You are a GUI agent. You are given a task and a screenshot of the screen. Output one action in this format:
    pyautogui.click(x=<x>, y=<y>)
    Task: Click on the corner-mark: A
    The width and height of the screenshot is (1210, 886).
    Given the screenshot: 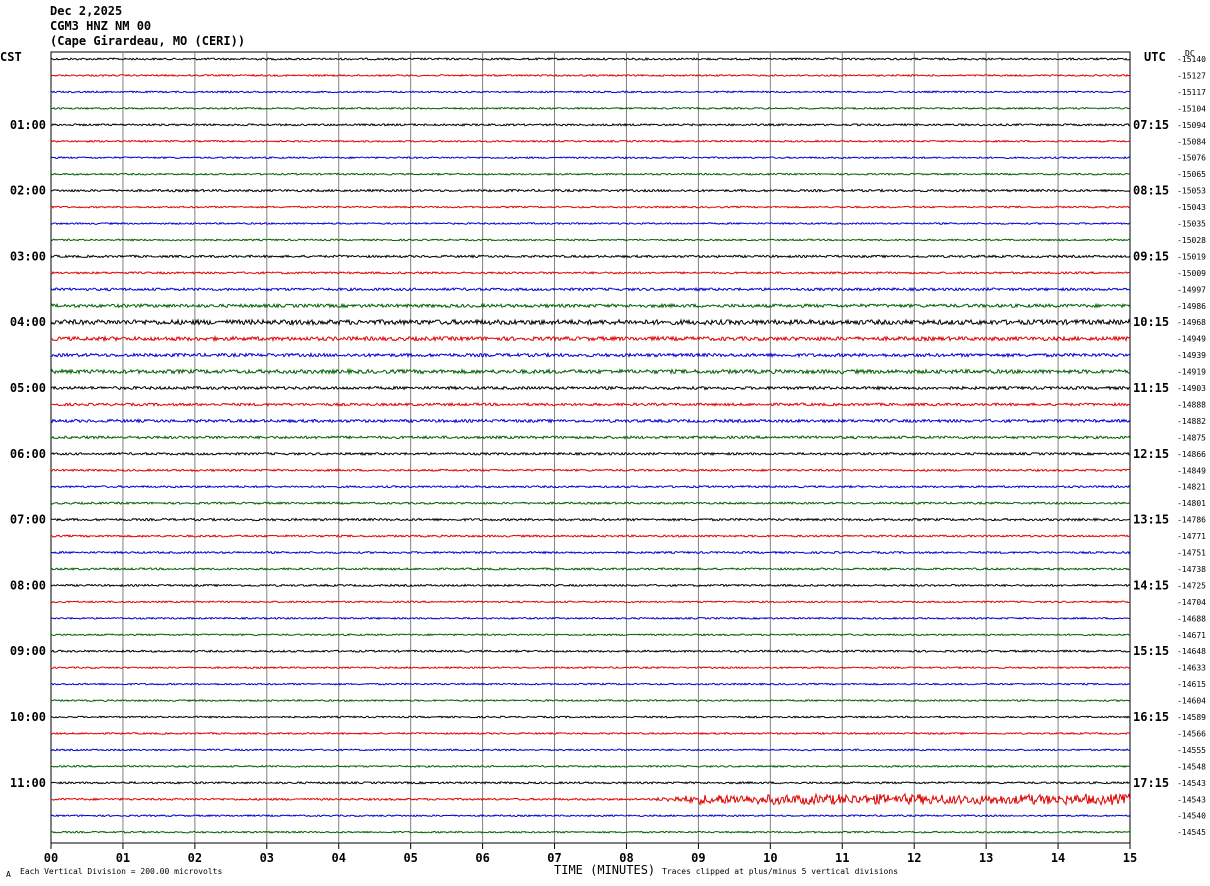 What is the action you would take?
    pyautogui.click(x=8, y=874)
    